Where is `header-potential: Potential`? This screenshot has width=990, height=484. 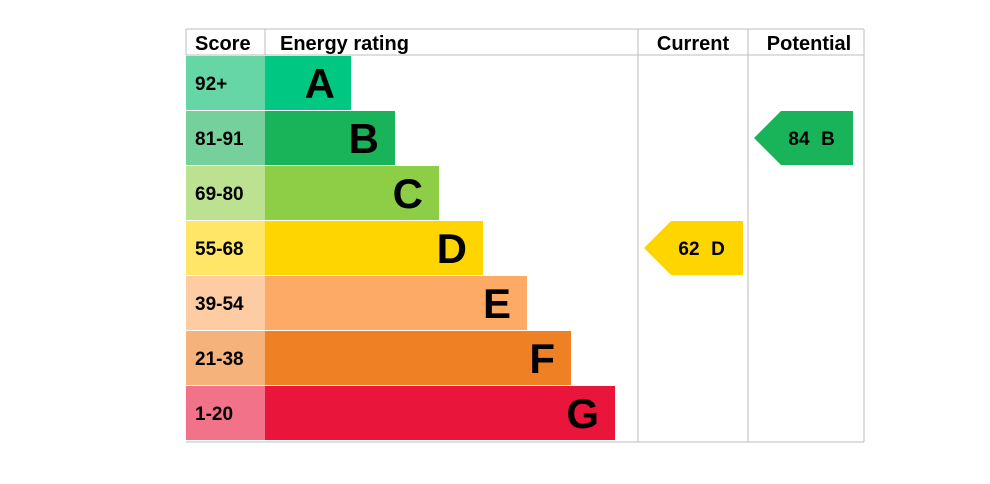 header-potential: Potential is located at coordinates (809, 44).